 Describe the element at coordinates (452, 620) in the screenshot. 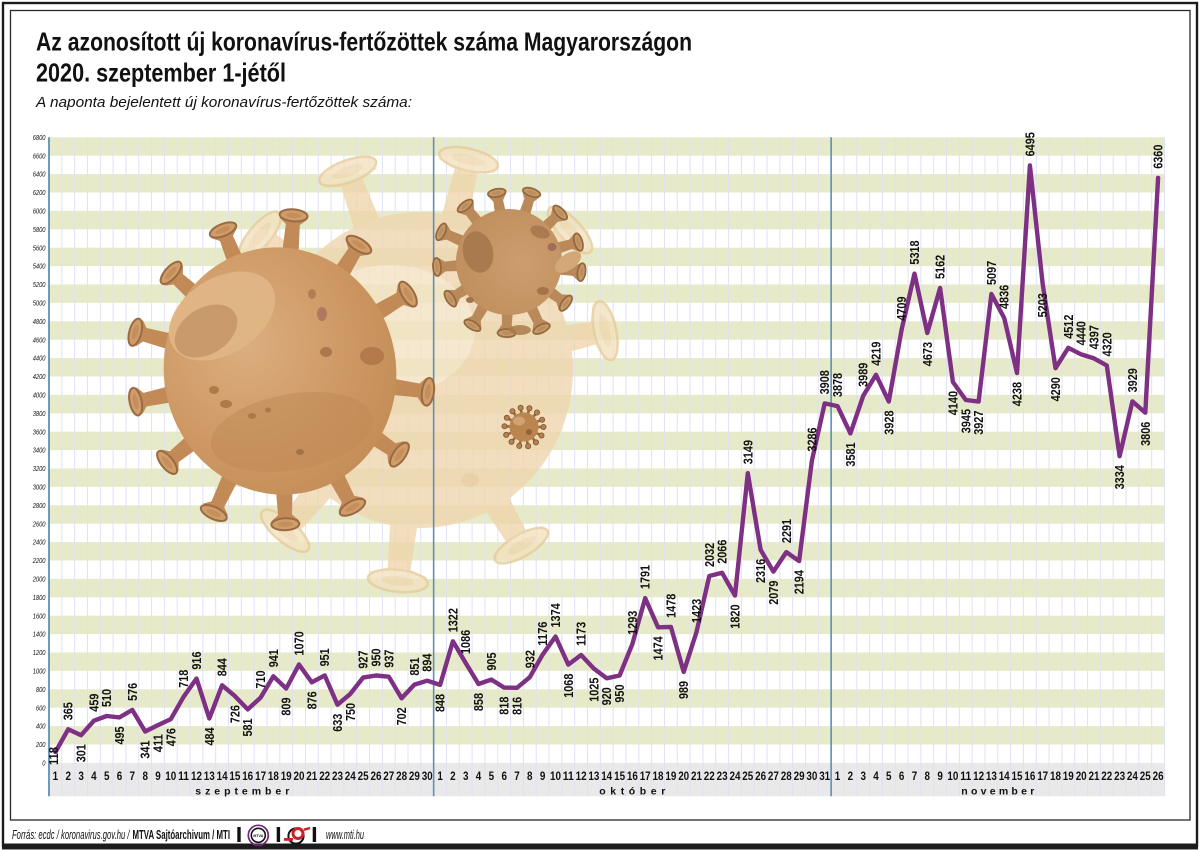

I see `svg-text: 1322` at that location.